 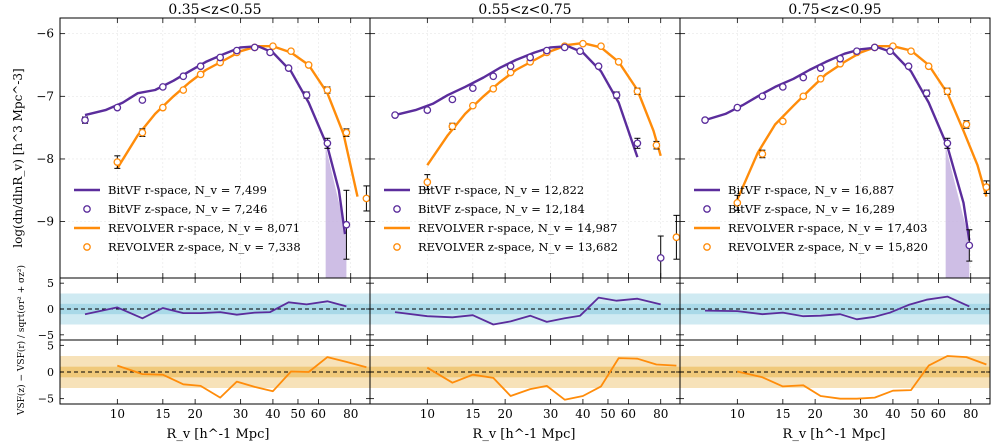 What do you see at coordinates (45, 222) in the screenshot?
I see `y-tick-label: −9` at bounding box center [45, 222].